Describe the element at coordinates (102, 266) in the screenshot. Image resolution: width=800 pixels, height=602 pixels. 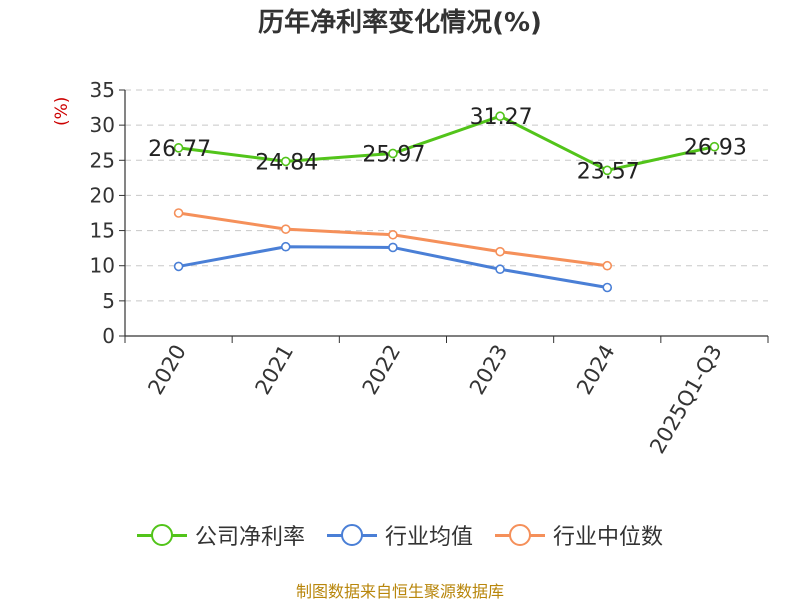
I see `y-tick-label: 10` at that location.